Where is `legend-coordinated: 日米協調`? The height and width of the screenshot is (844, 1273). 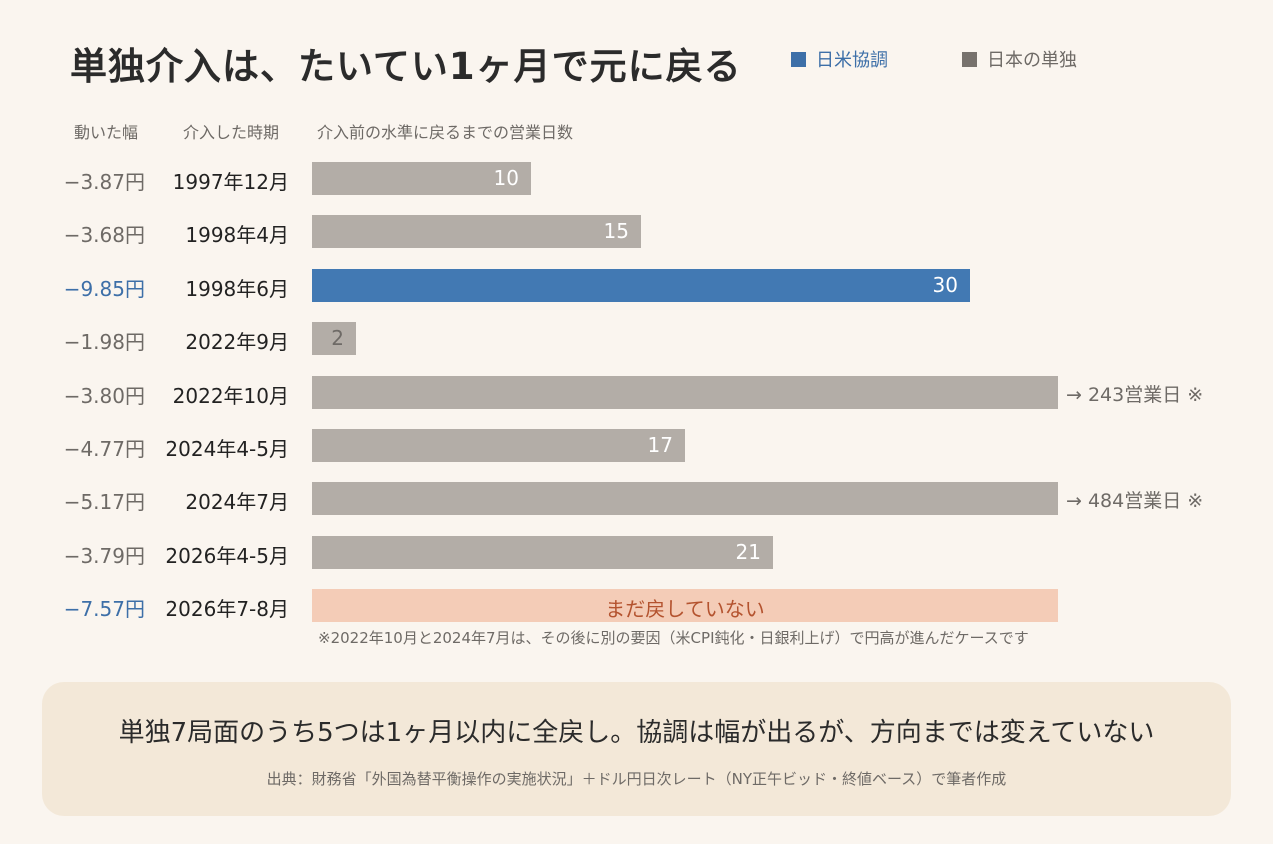 legend-coordinated: 日米協調 is located at coordinates (839, 59).